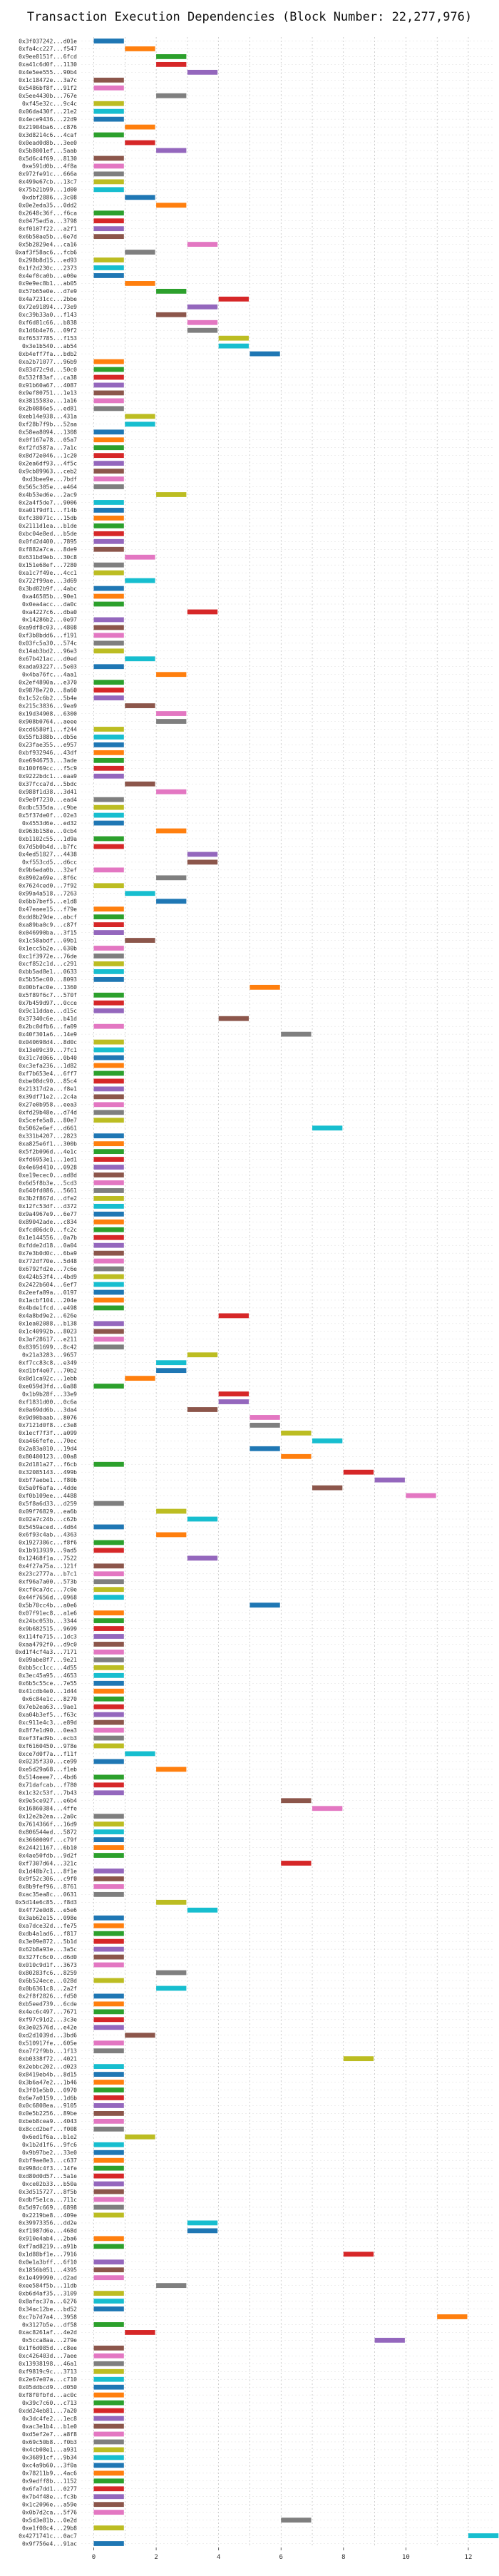 The height and width of the screenshot is (2576, 499). I want to click on y-tick-label: 0x1acbf104...204e, so click(48, 1300).